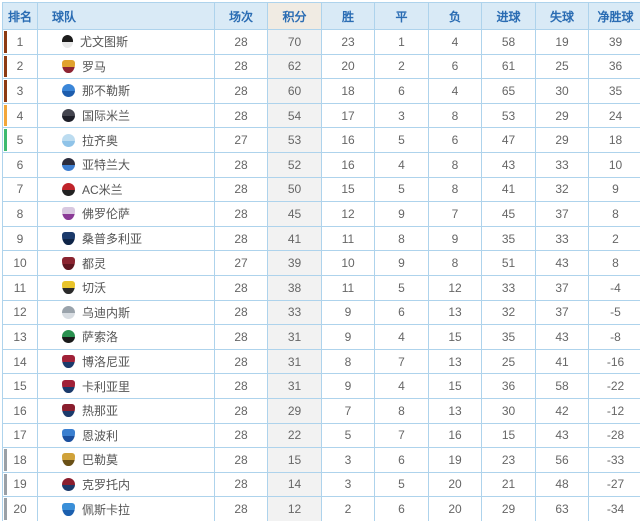 Image resolution: width=640 pixels, height=521 pixels. What do you see at coordinates (106, 362) in the screenshot?
I see `team-name: 博洛尼亚` at bounding box center [106, 362].